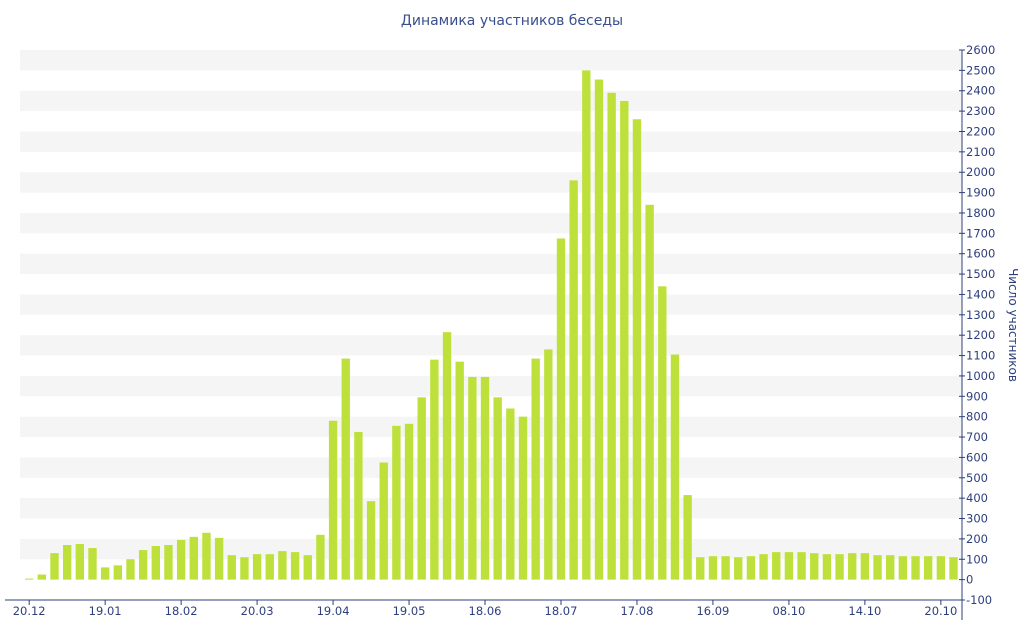 The height and width of the screenshot is (640, 1024). Describe the element at coordinates (333, 611) in the screenshot. I see `x-tick-label: 19.04` at that location.